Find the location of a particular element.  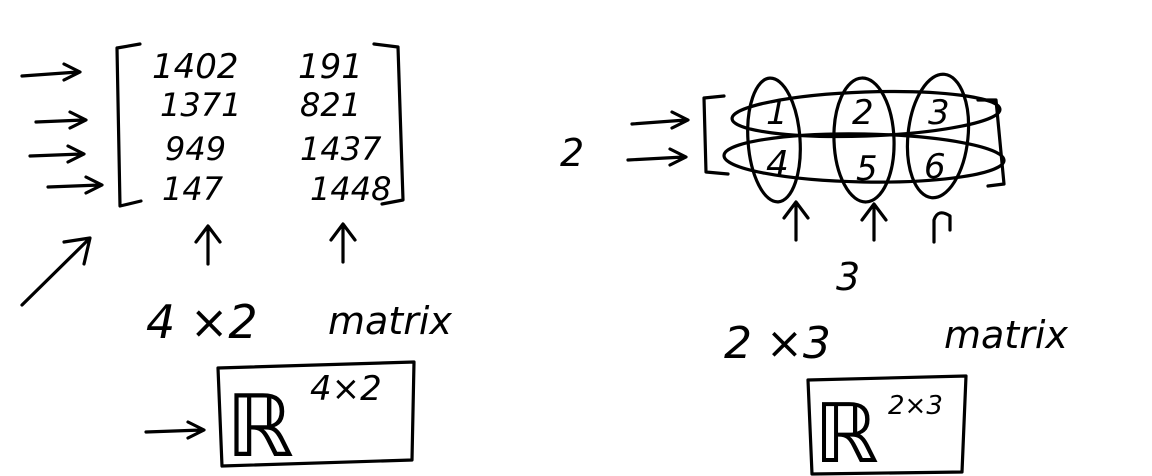

left-caption-word: matrix is located at coordinates (390, 321).